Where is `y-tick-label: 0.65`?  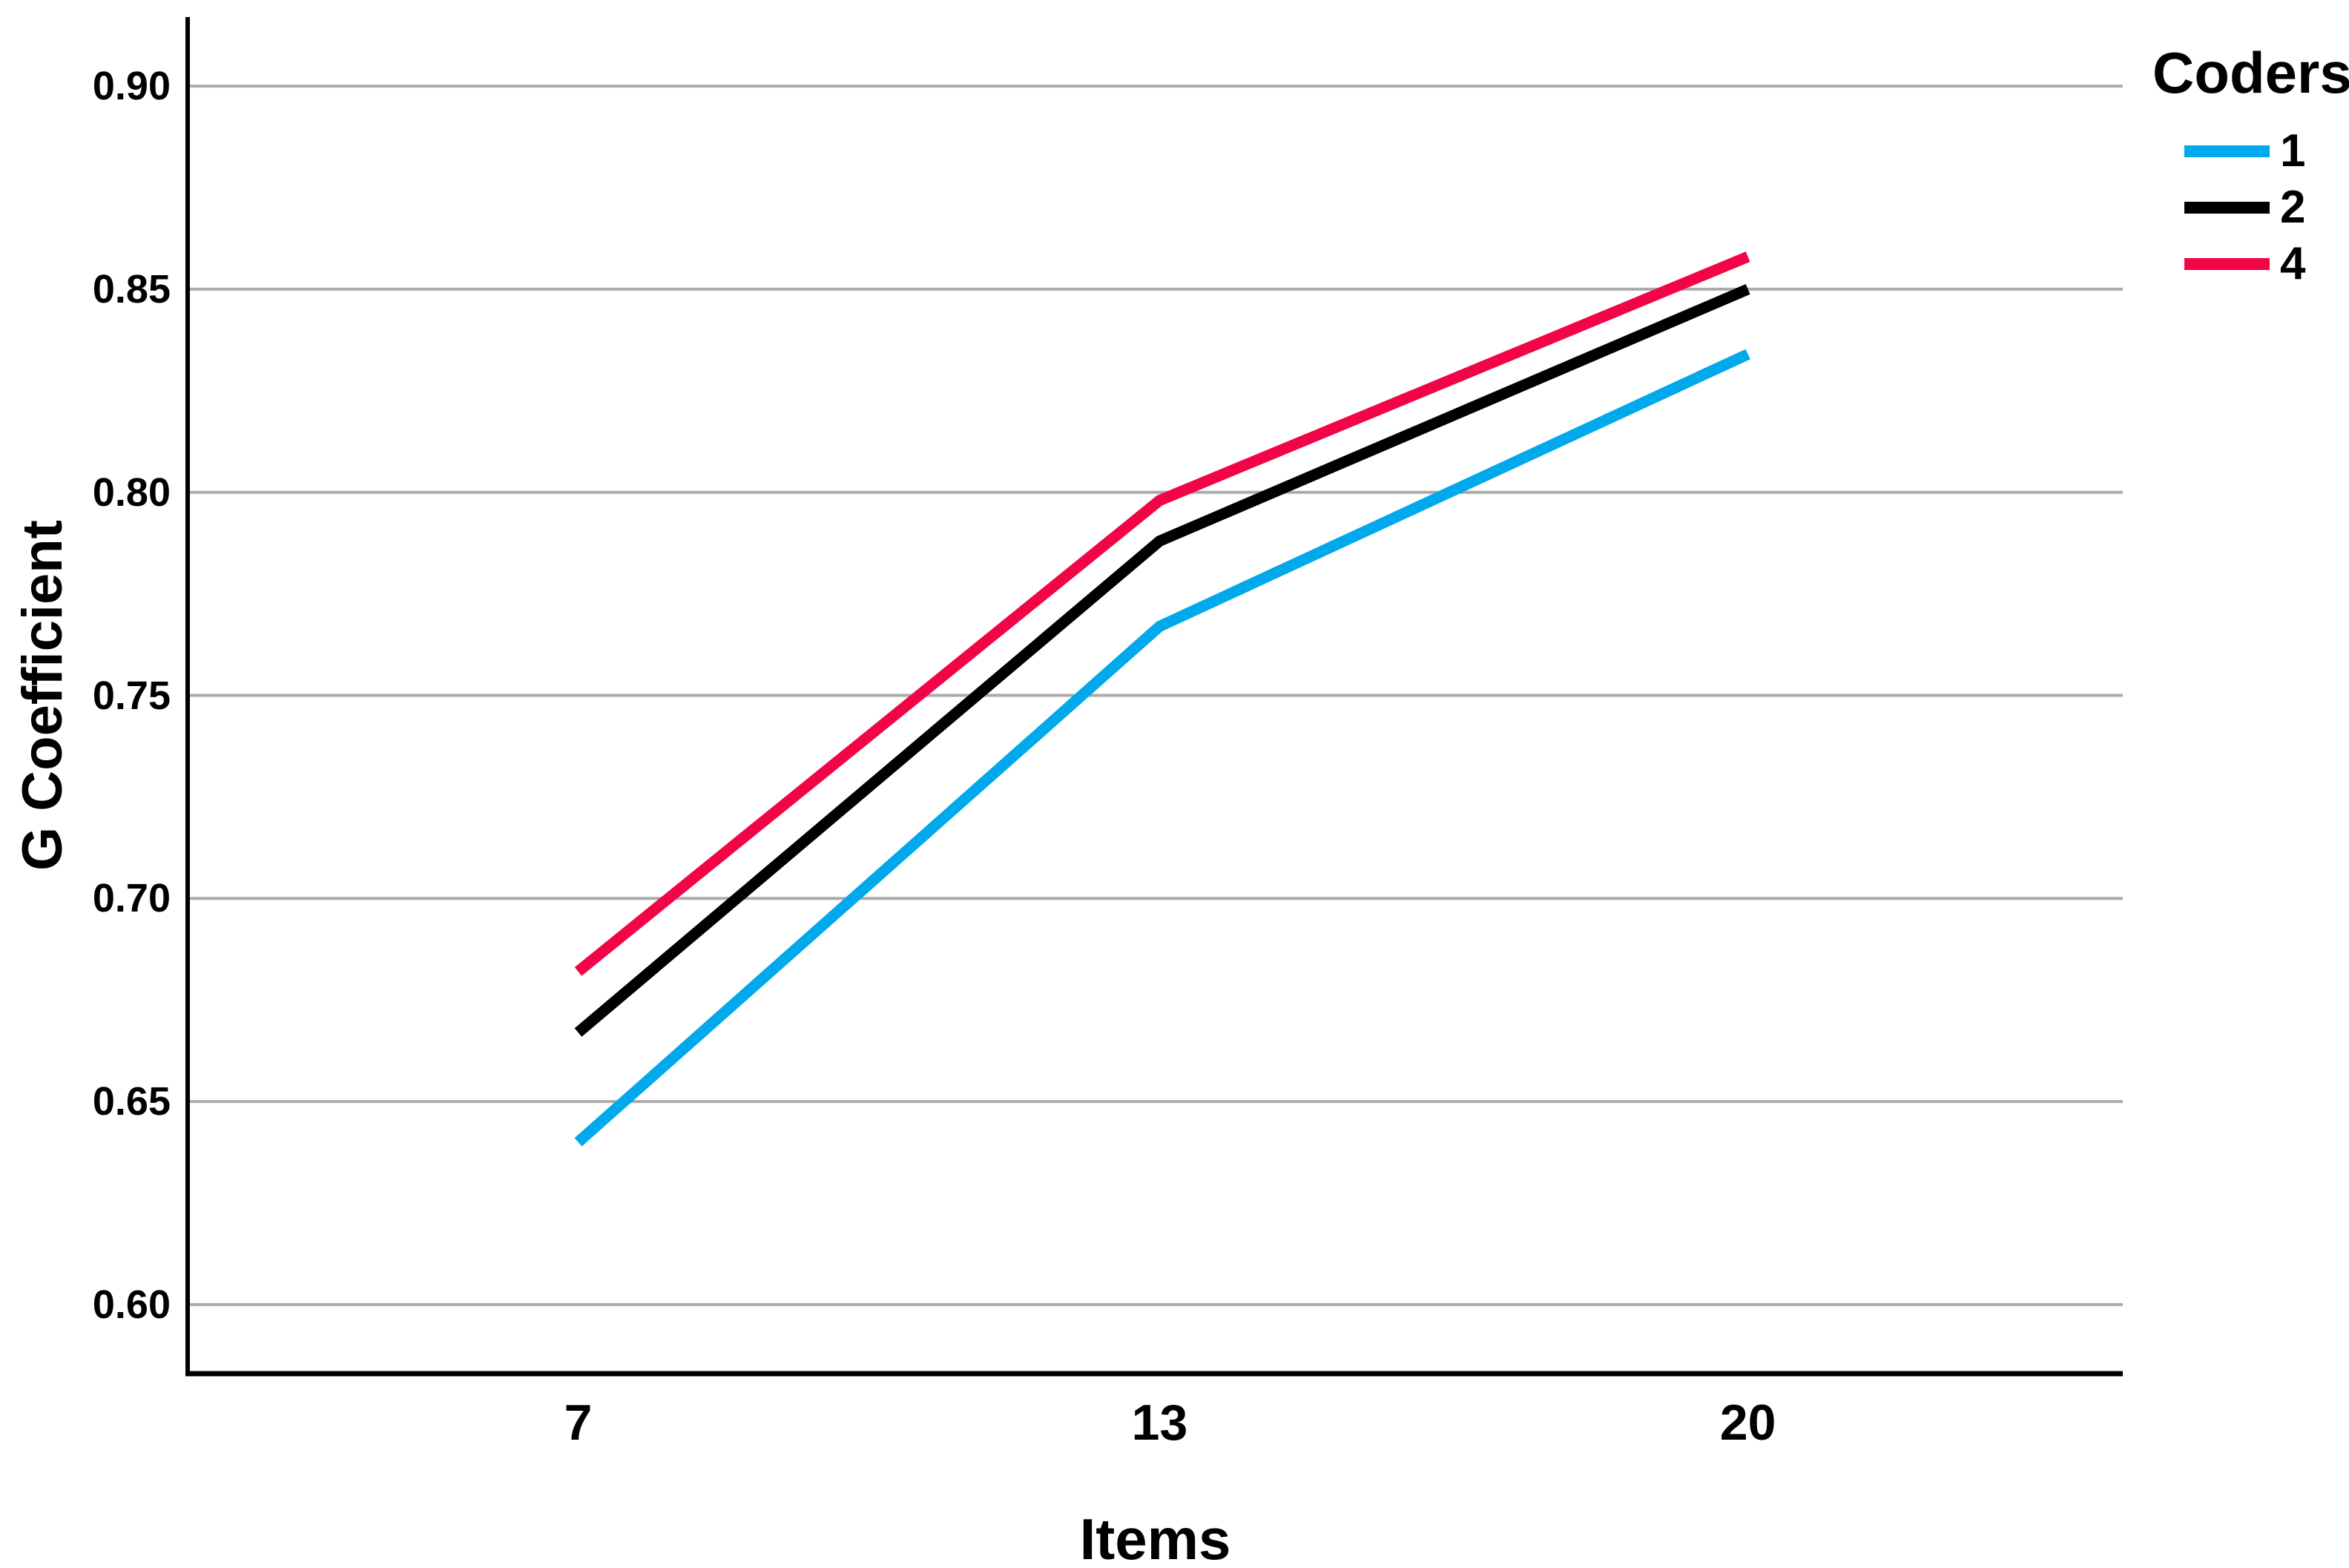
y-tick-label: 0.65 is located at coordinates (131, 1101).